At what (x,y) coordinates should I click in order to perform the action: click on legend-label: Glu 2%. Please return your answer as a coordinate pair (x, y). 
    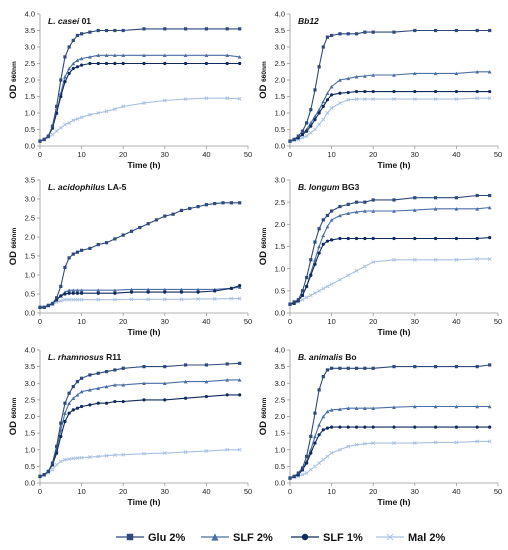
    Looking at the image, I should click on (167, 538).